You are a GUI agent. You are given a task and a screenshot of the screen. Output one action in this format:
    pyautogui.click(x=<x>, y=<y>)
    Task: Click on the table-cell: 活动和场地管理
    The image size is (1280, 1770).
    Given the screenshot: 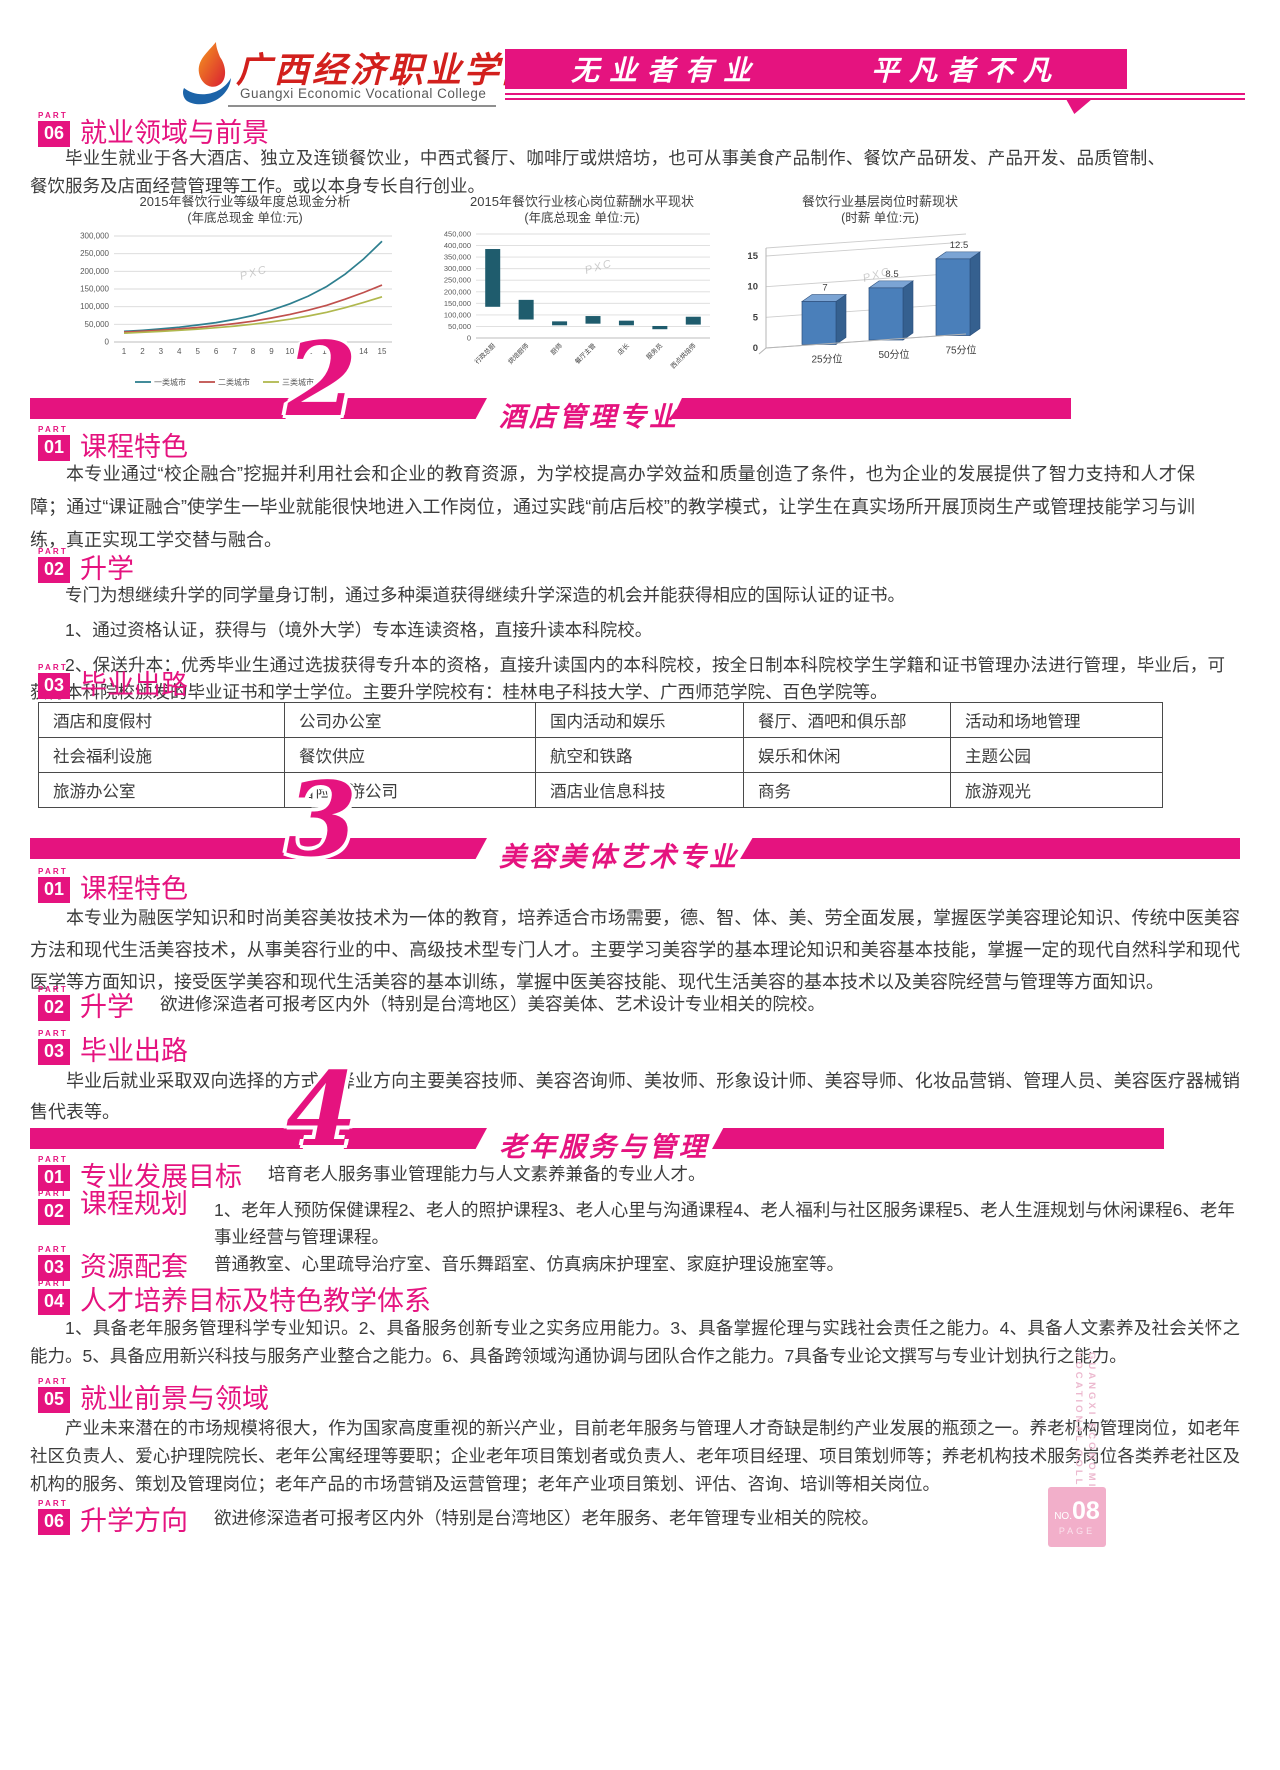 What is the action you would take?
    pyautogui.click(x=1056, y=720)
    